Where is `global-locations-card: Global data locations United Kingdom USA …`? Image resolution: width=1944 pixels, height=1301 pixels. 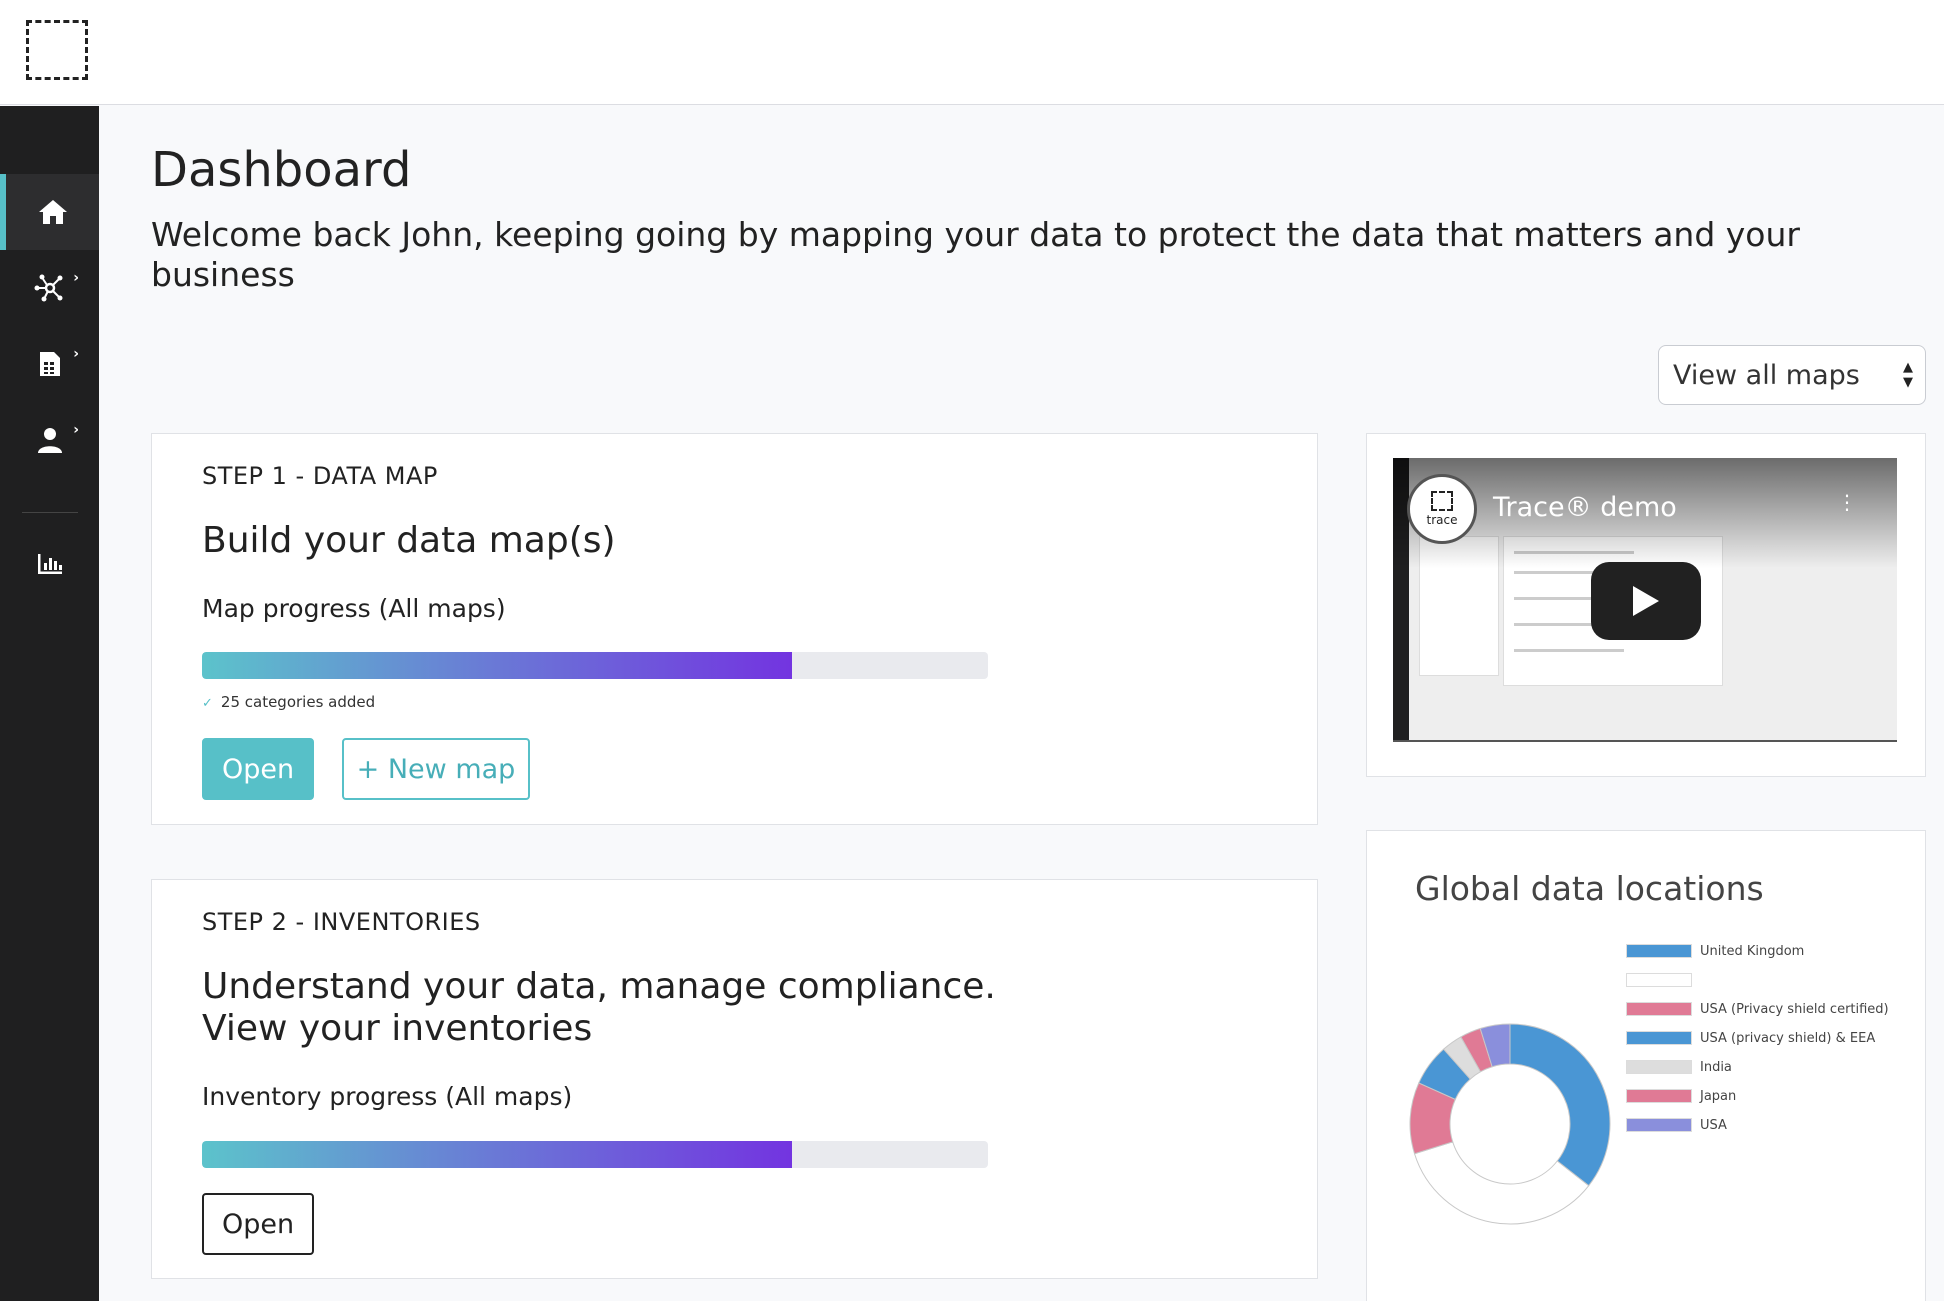 global-locations-card: Global data locations United Kingdom USA … is located at coordinates (1646, 1065).